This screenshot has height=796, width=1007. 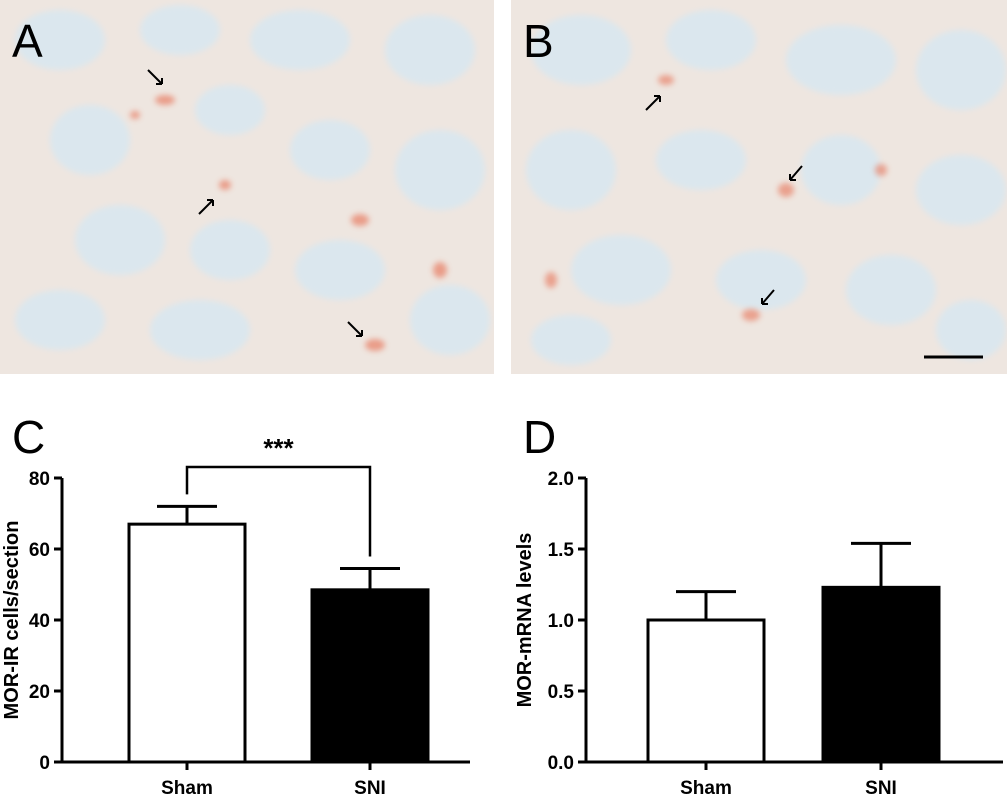 What do you see at coordinates (278, 511) in the screenshot?
I see `chart-c-significance-bracket` at bounding box center [278, 511].